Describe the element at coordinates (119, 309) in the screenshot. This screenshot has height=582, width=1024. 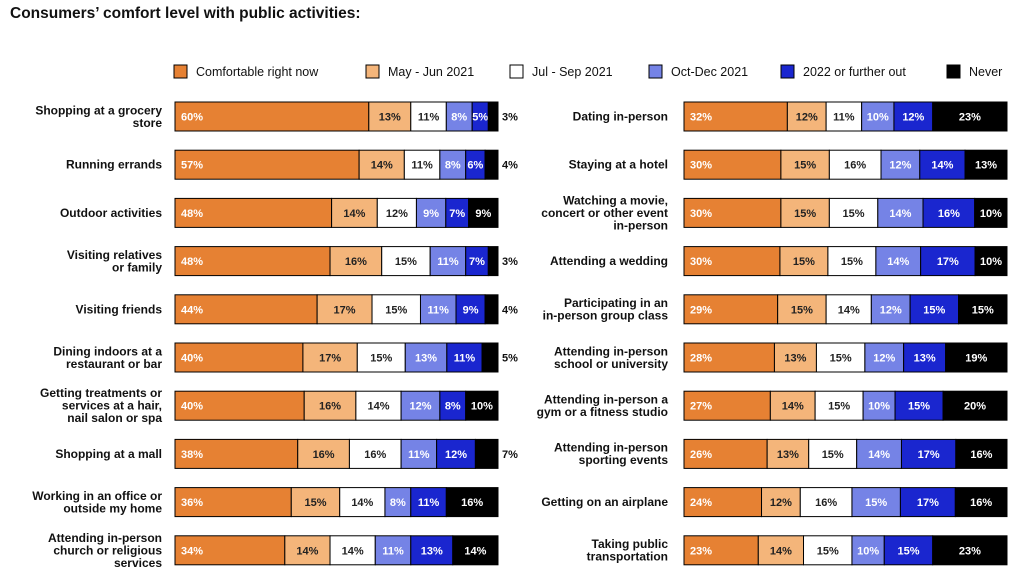
I see `category-label: Visiting friends` at that location.